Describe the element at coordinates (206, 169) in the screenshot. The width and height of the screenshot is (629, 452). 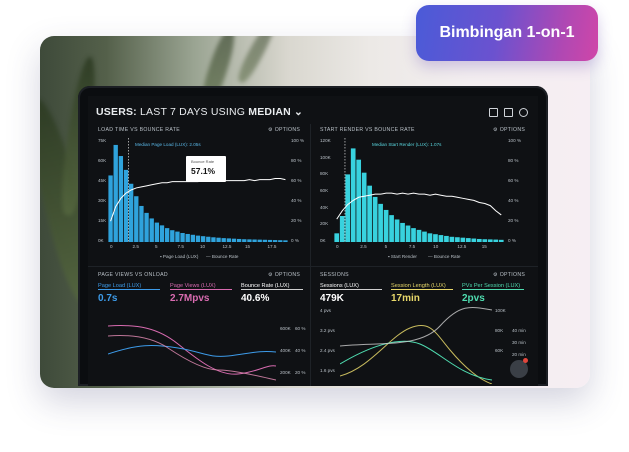
I see `bounce-rate-tooltip: Bounce Rate 57.1%` at that location.